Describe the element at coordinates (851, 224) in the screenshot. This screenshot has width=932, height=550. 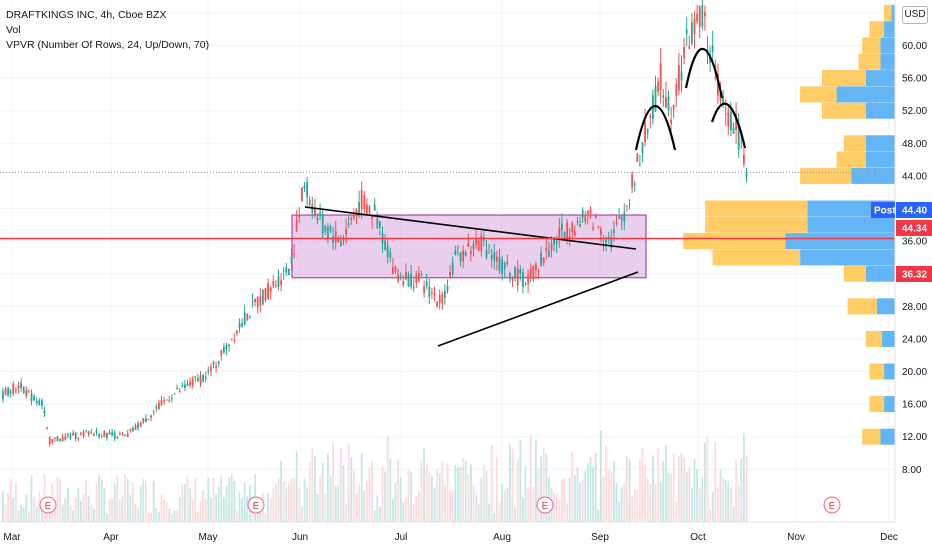
I see `vp-up-bar` at that location.